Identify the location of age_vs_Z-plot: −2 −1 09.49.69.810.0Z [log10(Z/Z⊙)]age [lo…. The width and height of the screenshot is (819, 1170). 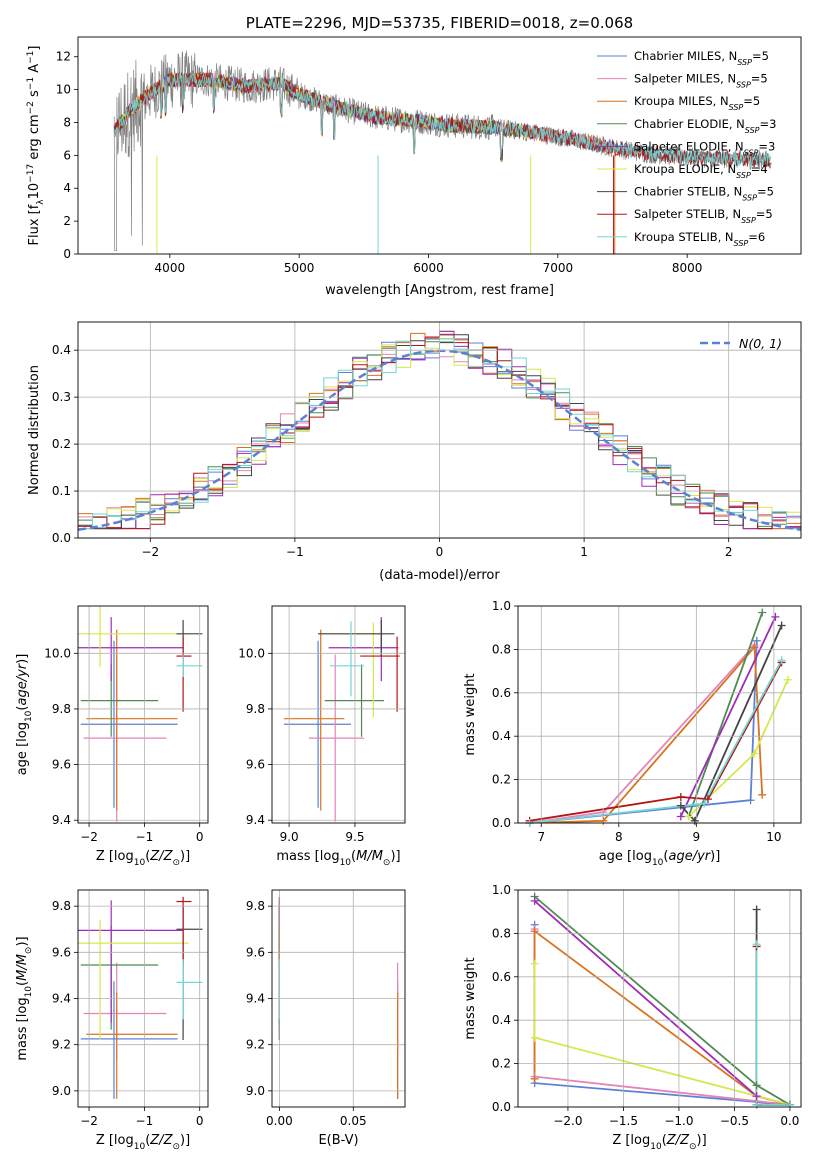
(112, 736).